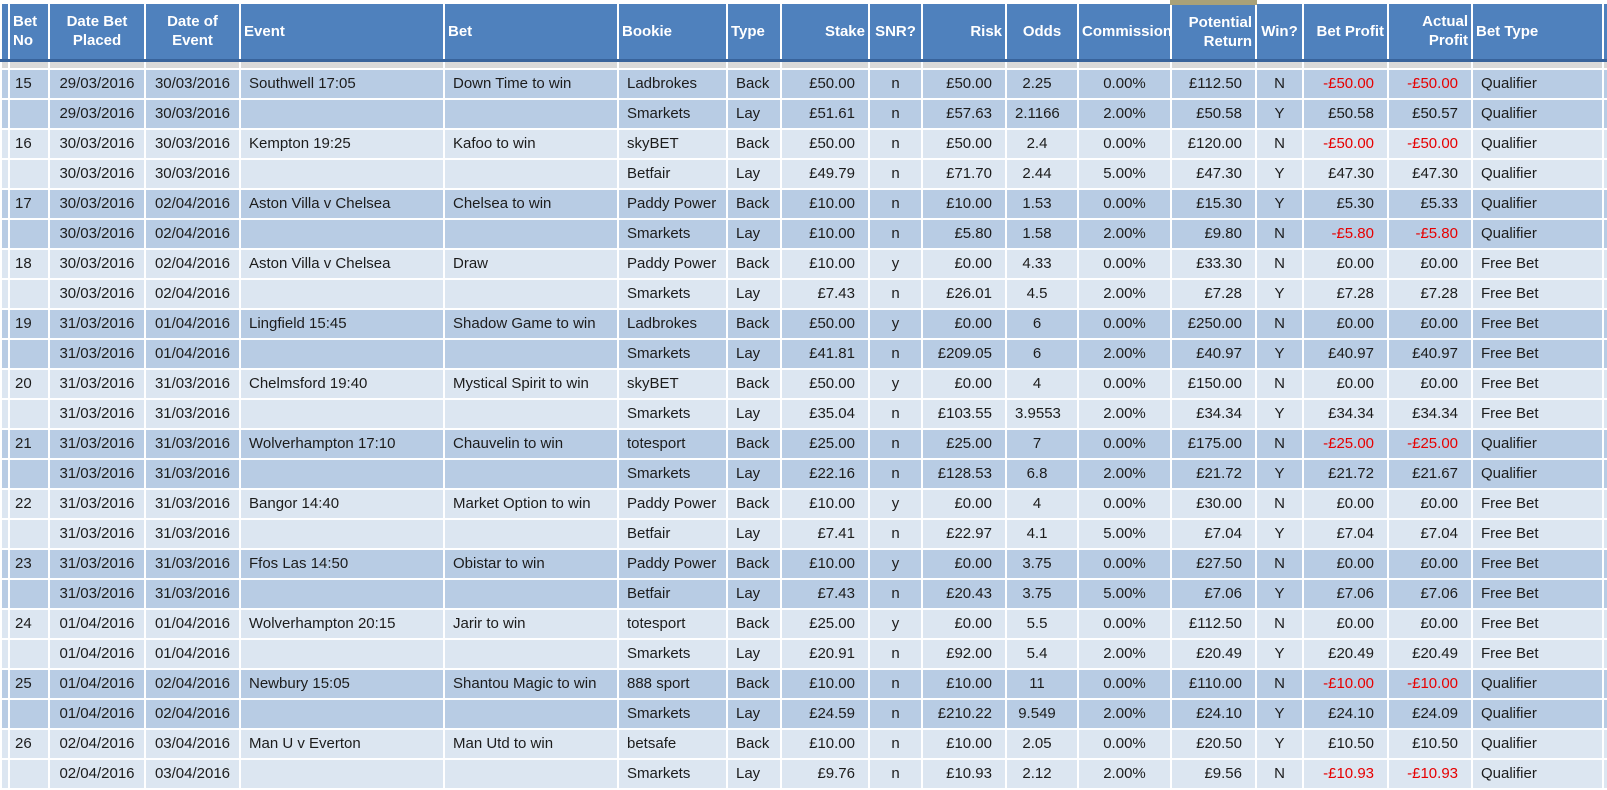 This screenshot has height=790, width=1607. What do you see at coordinates (1042, 233) in the screenshot?
I see `cell-odds: 1.58` at bounding box center [1042, 233].